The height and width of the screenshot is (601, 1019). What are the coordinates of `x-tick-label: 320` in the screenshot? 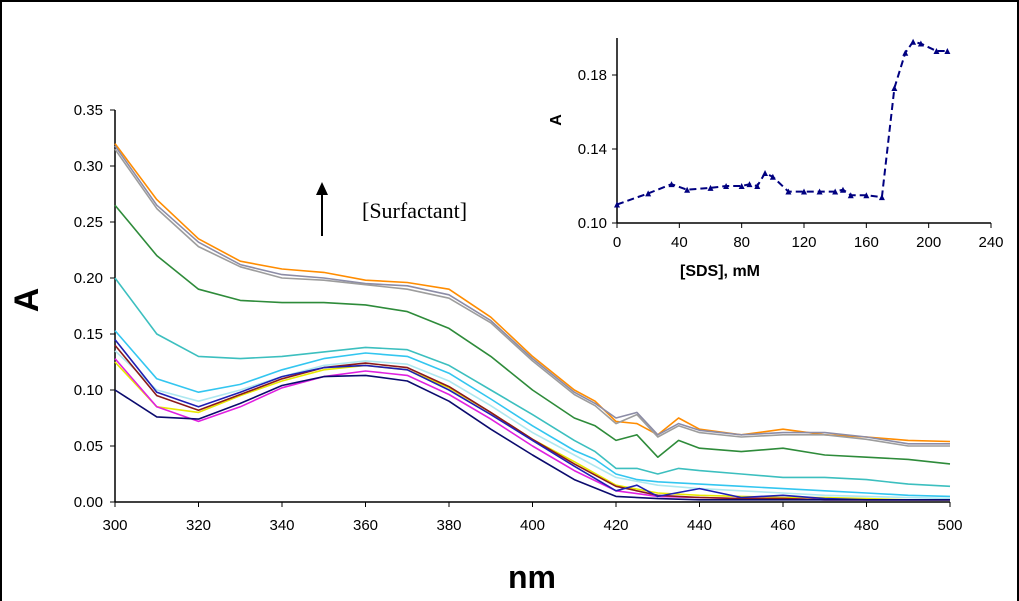 It's located at (198, 525).